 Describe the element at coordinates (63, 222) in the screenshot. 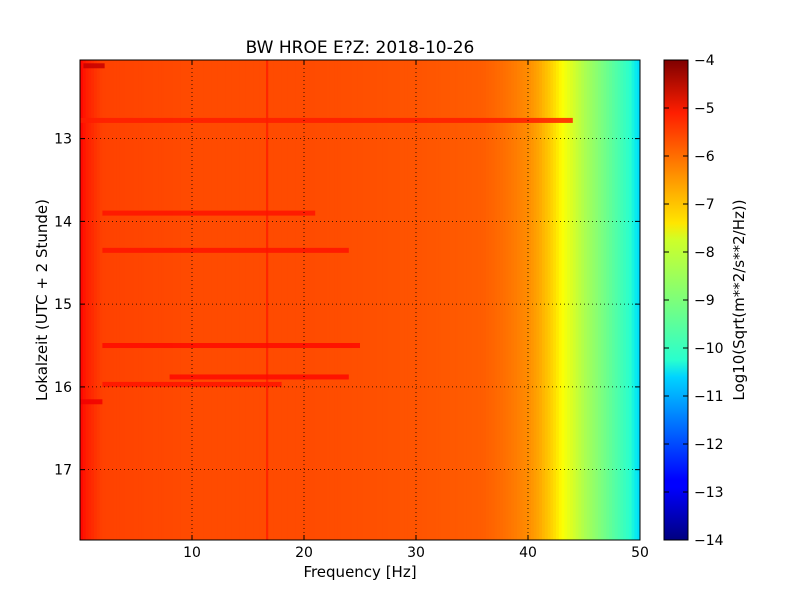

I see `y-tick-label: 14` at that location.